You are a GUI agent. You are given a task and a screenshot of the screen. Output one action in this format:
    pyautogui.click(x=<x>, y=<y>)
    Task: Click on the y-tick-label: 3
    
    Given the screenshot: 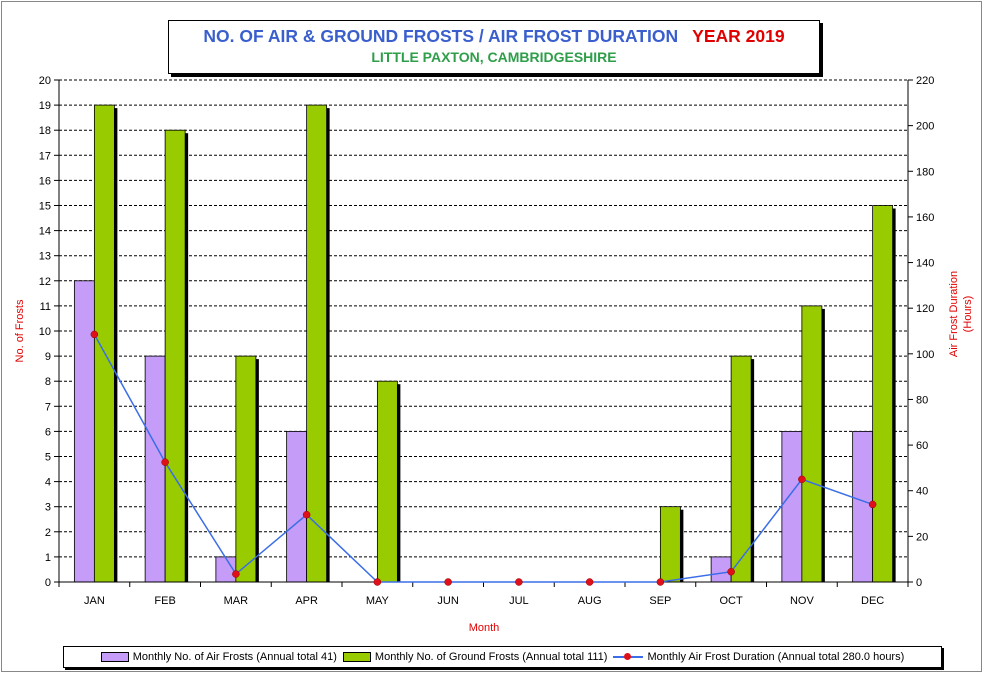 What is the action you would take?
    pyautogui.click(x=48, y=508)
    